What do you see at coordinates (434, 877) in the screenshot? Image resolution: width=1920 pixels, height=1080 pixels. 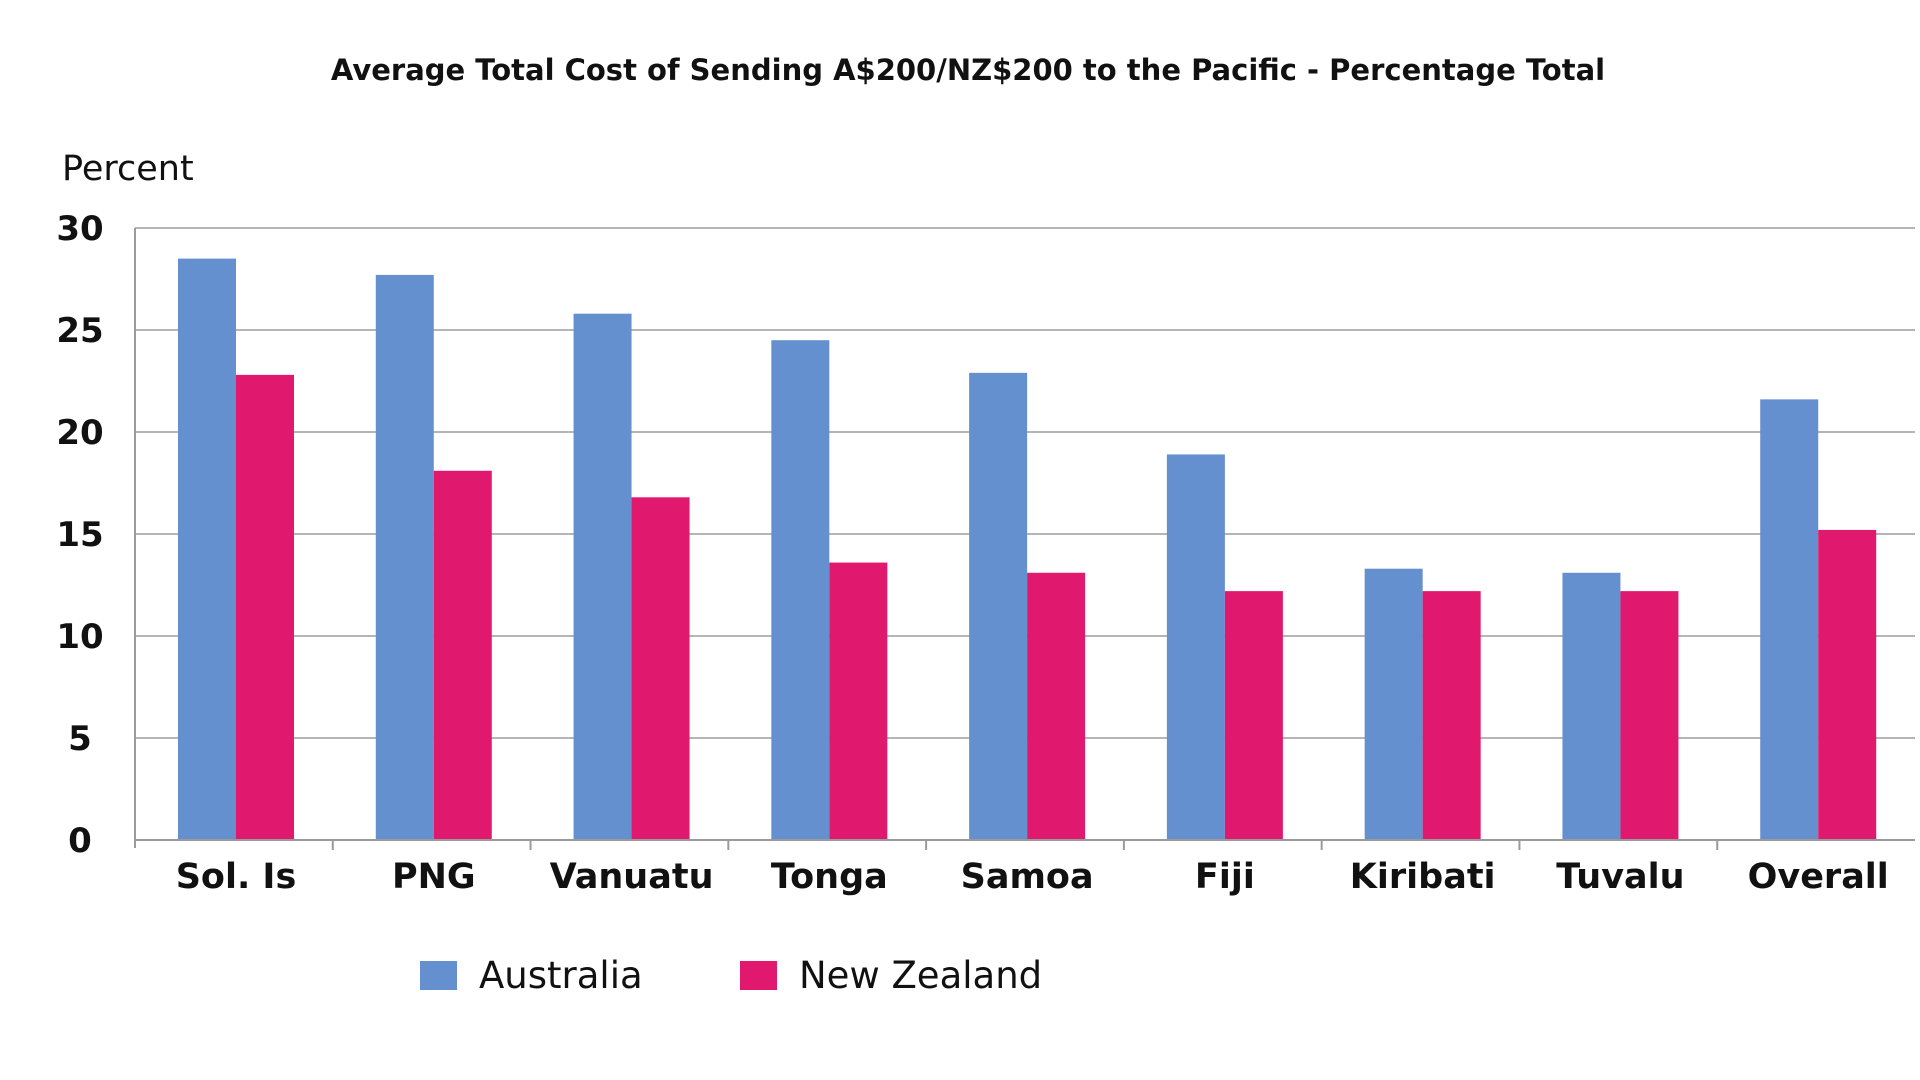 I see `x-tick-label-png: PNG` at bounding box center [434, 877].